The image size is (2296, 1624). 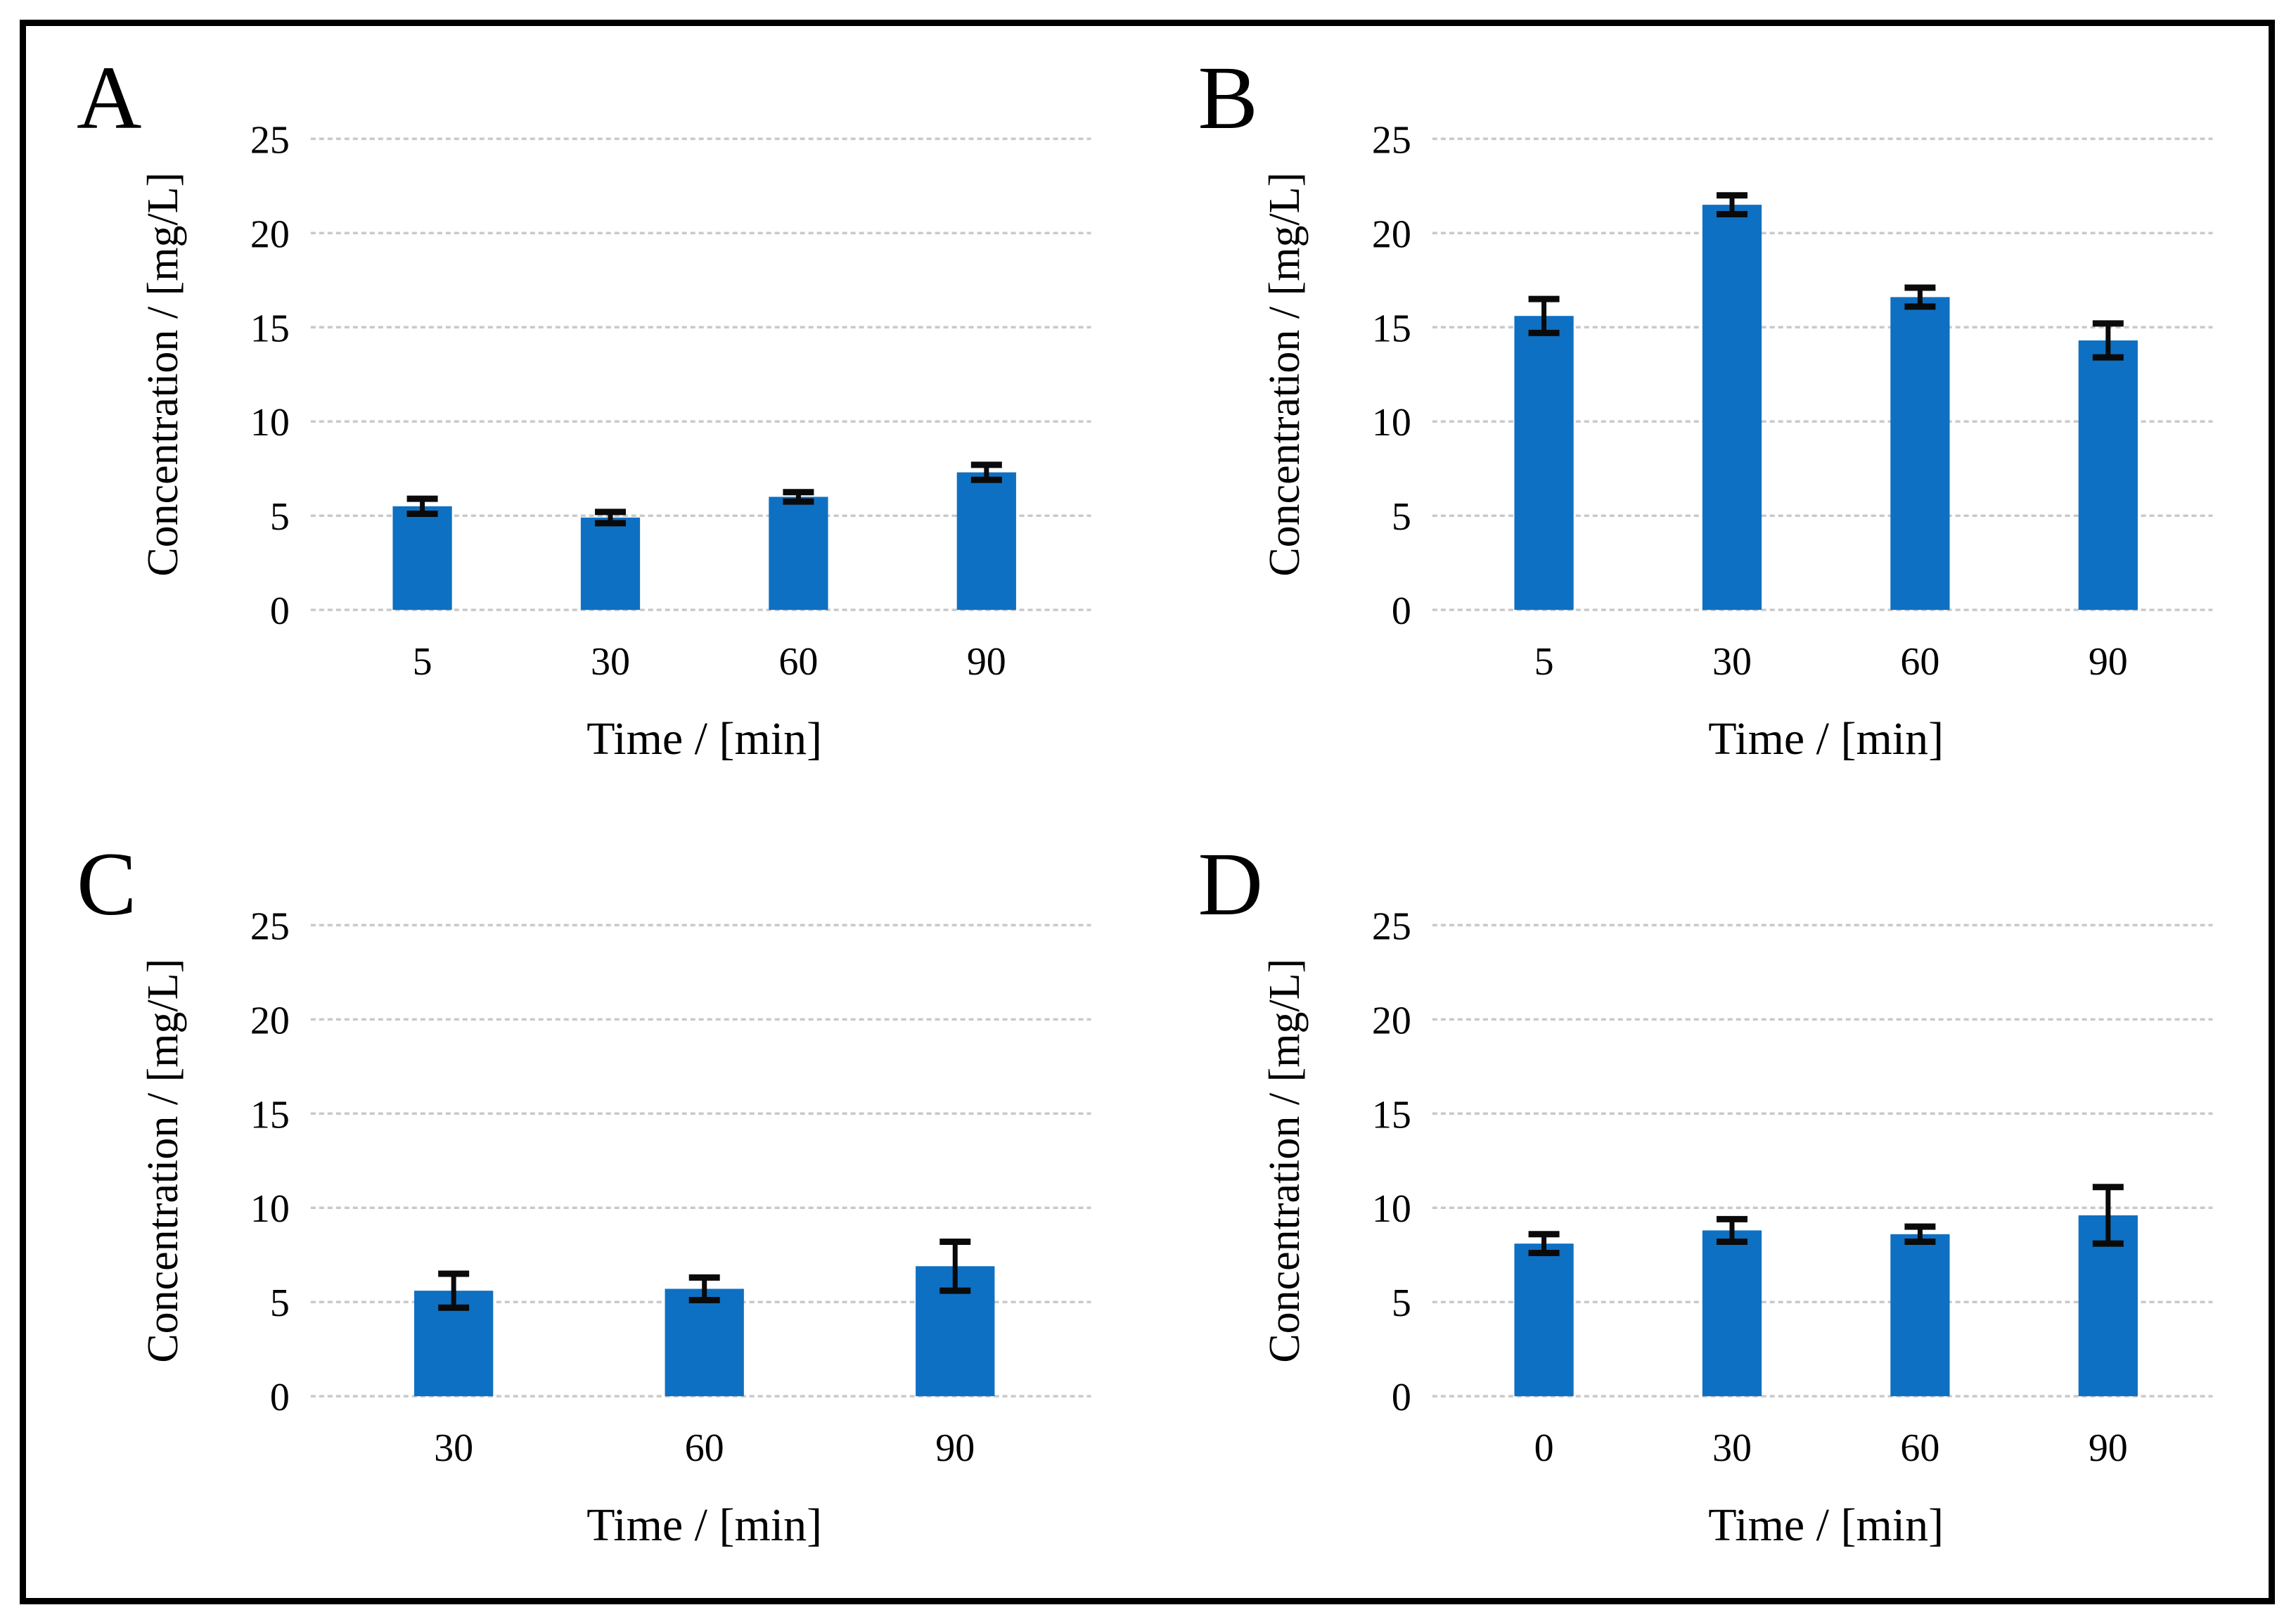 What do you see at coordinates (1230, 883) in the screenshot?
I see `panel-label-d: D` at bounding box center [1230, 883].